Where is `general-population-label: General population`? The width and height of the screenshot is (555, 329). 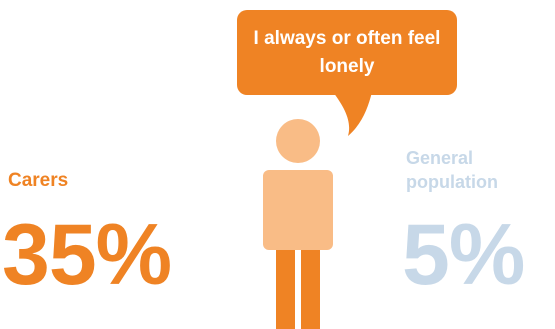 general-population-label: General population is located at coordinates (452, 170).